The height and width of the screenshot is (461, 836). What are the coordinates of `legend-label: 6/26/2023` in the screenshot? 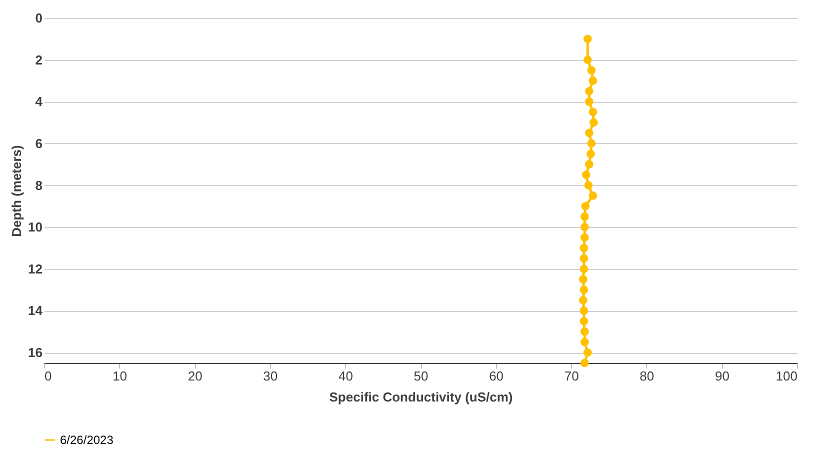 It's located at (87, 440).